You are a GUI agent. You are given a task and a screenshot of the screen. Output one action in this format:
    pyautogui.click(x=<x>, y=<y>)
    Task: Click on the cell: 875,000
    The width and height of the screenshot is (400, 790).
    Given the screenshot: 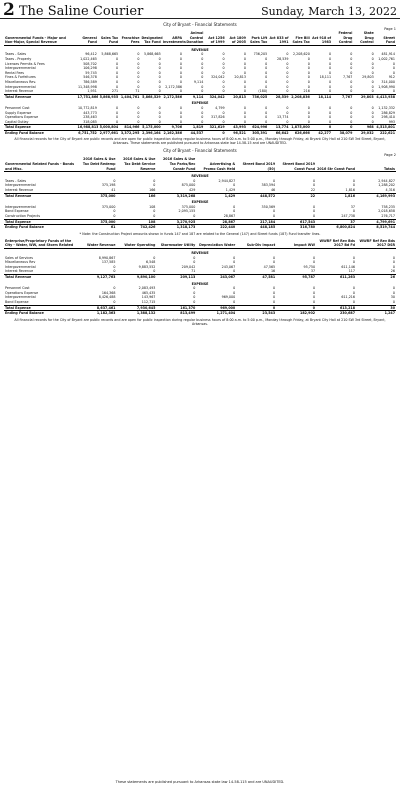 What is the action you would take?
    pyautogui.click(x=188, y=185)
    